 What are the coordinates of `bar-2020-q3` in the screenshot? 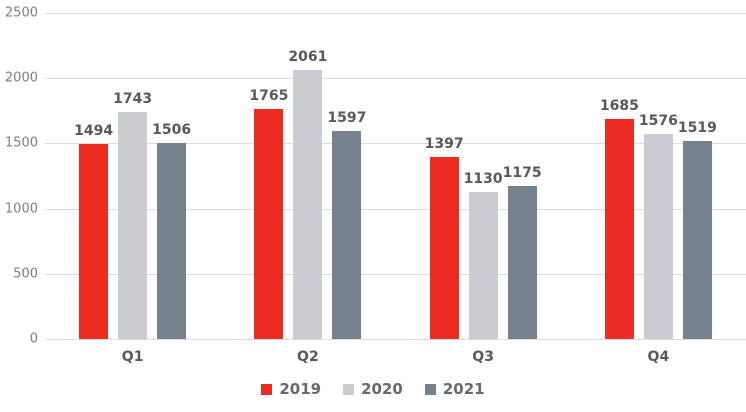 It's located at (483, 265).